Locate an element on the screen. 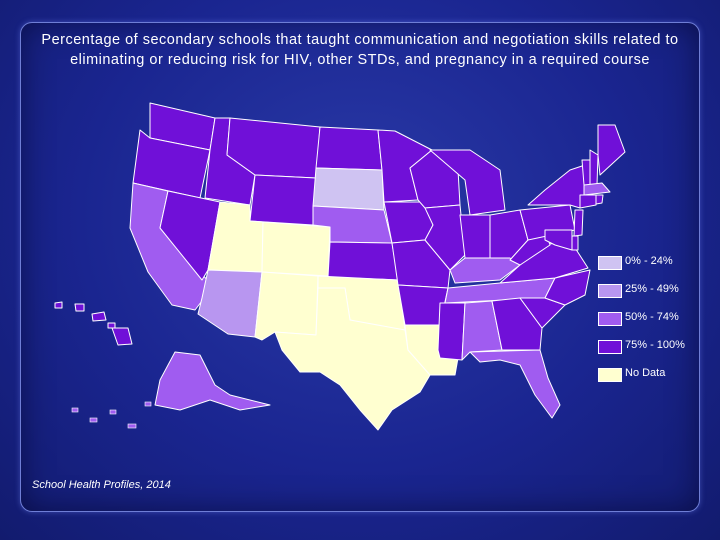 This screenshot has height=540, width=720. state-TX is located at coordinates (352, 359).